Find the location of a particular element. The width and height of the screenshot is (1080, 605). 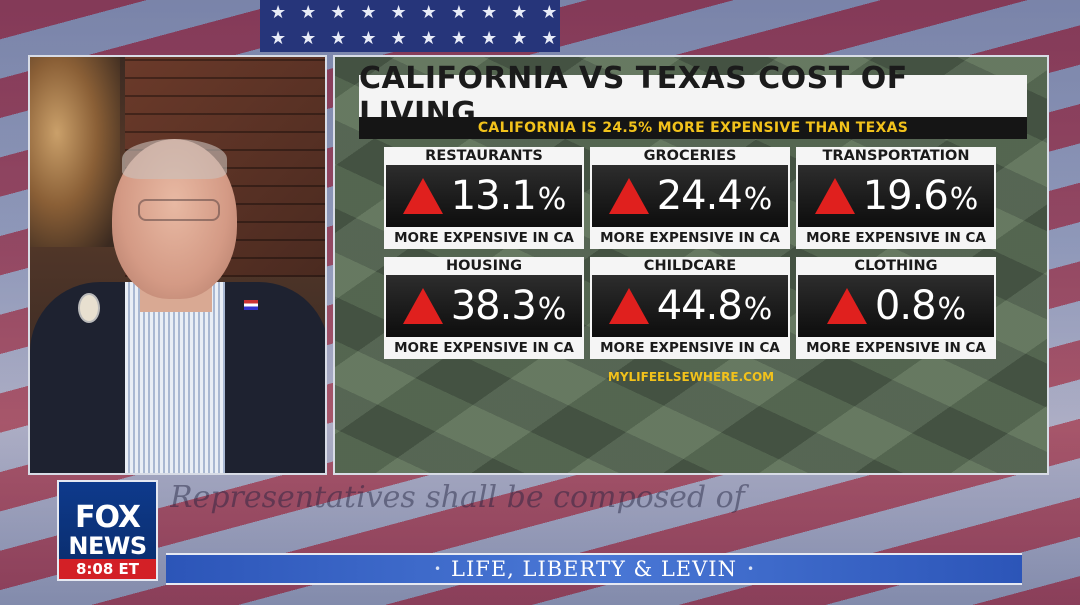

time-display: 8:08 ET is located at coordinates (107, 569).